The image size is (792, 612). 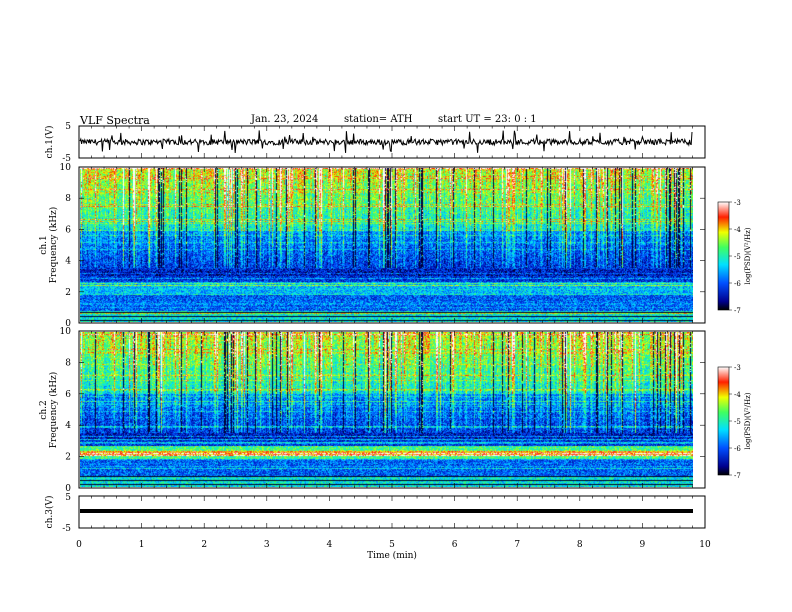 I want to click on ch2-spec-ylabel: Frequency (kHz), so click(x=53, y=410).